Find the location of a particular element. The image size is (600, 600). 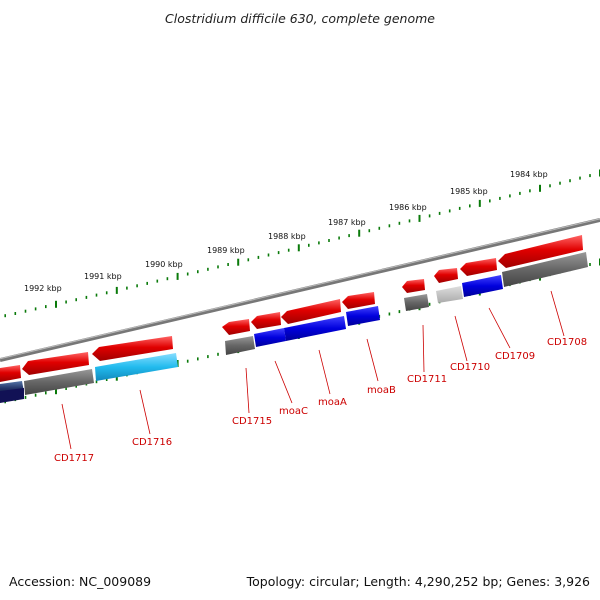

gene-label: CD1709 is located at coordinates (515, 356).